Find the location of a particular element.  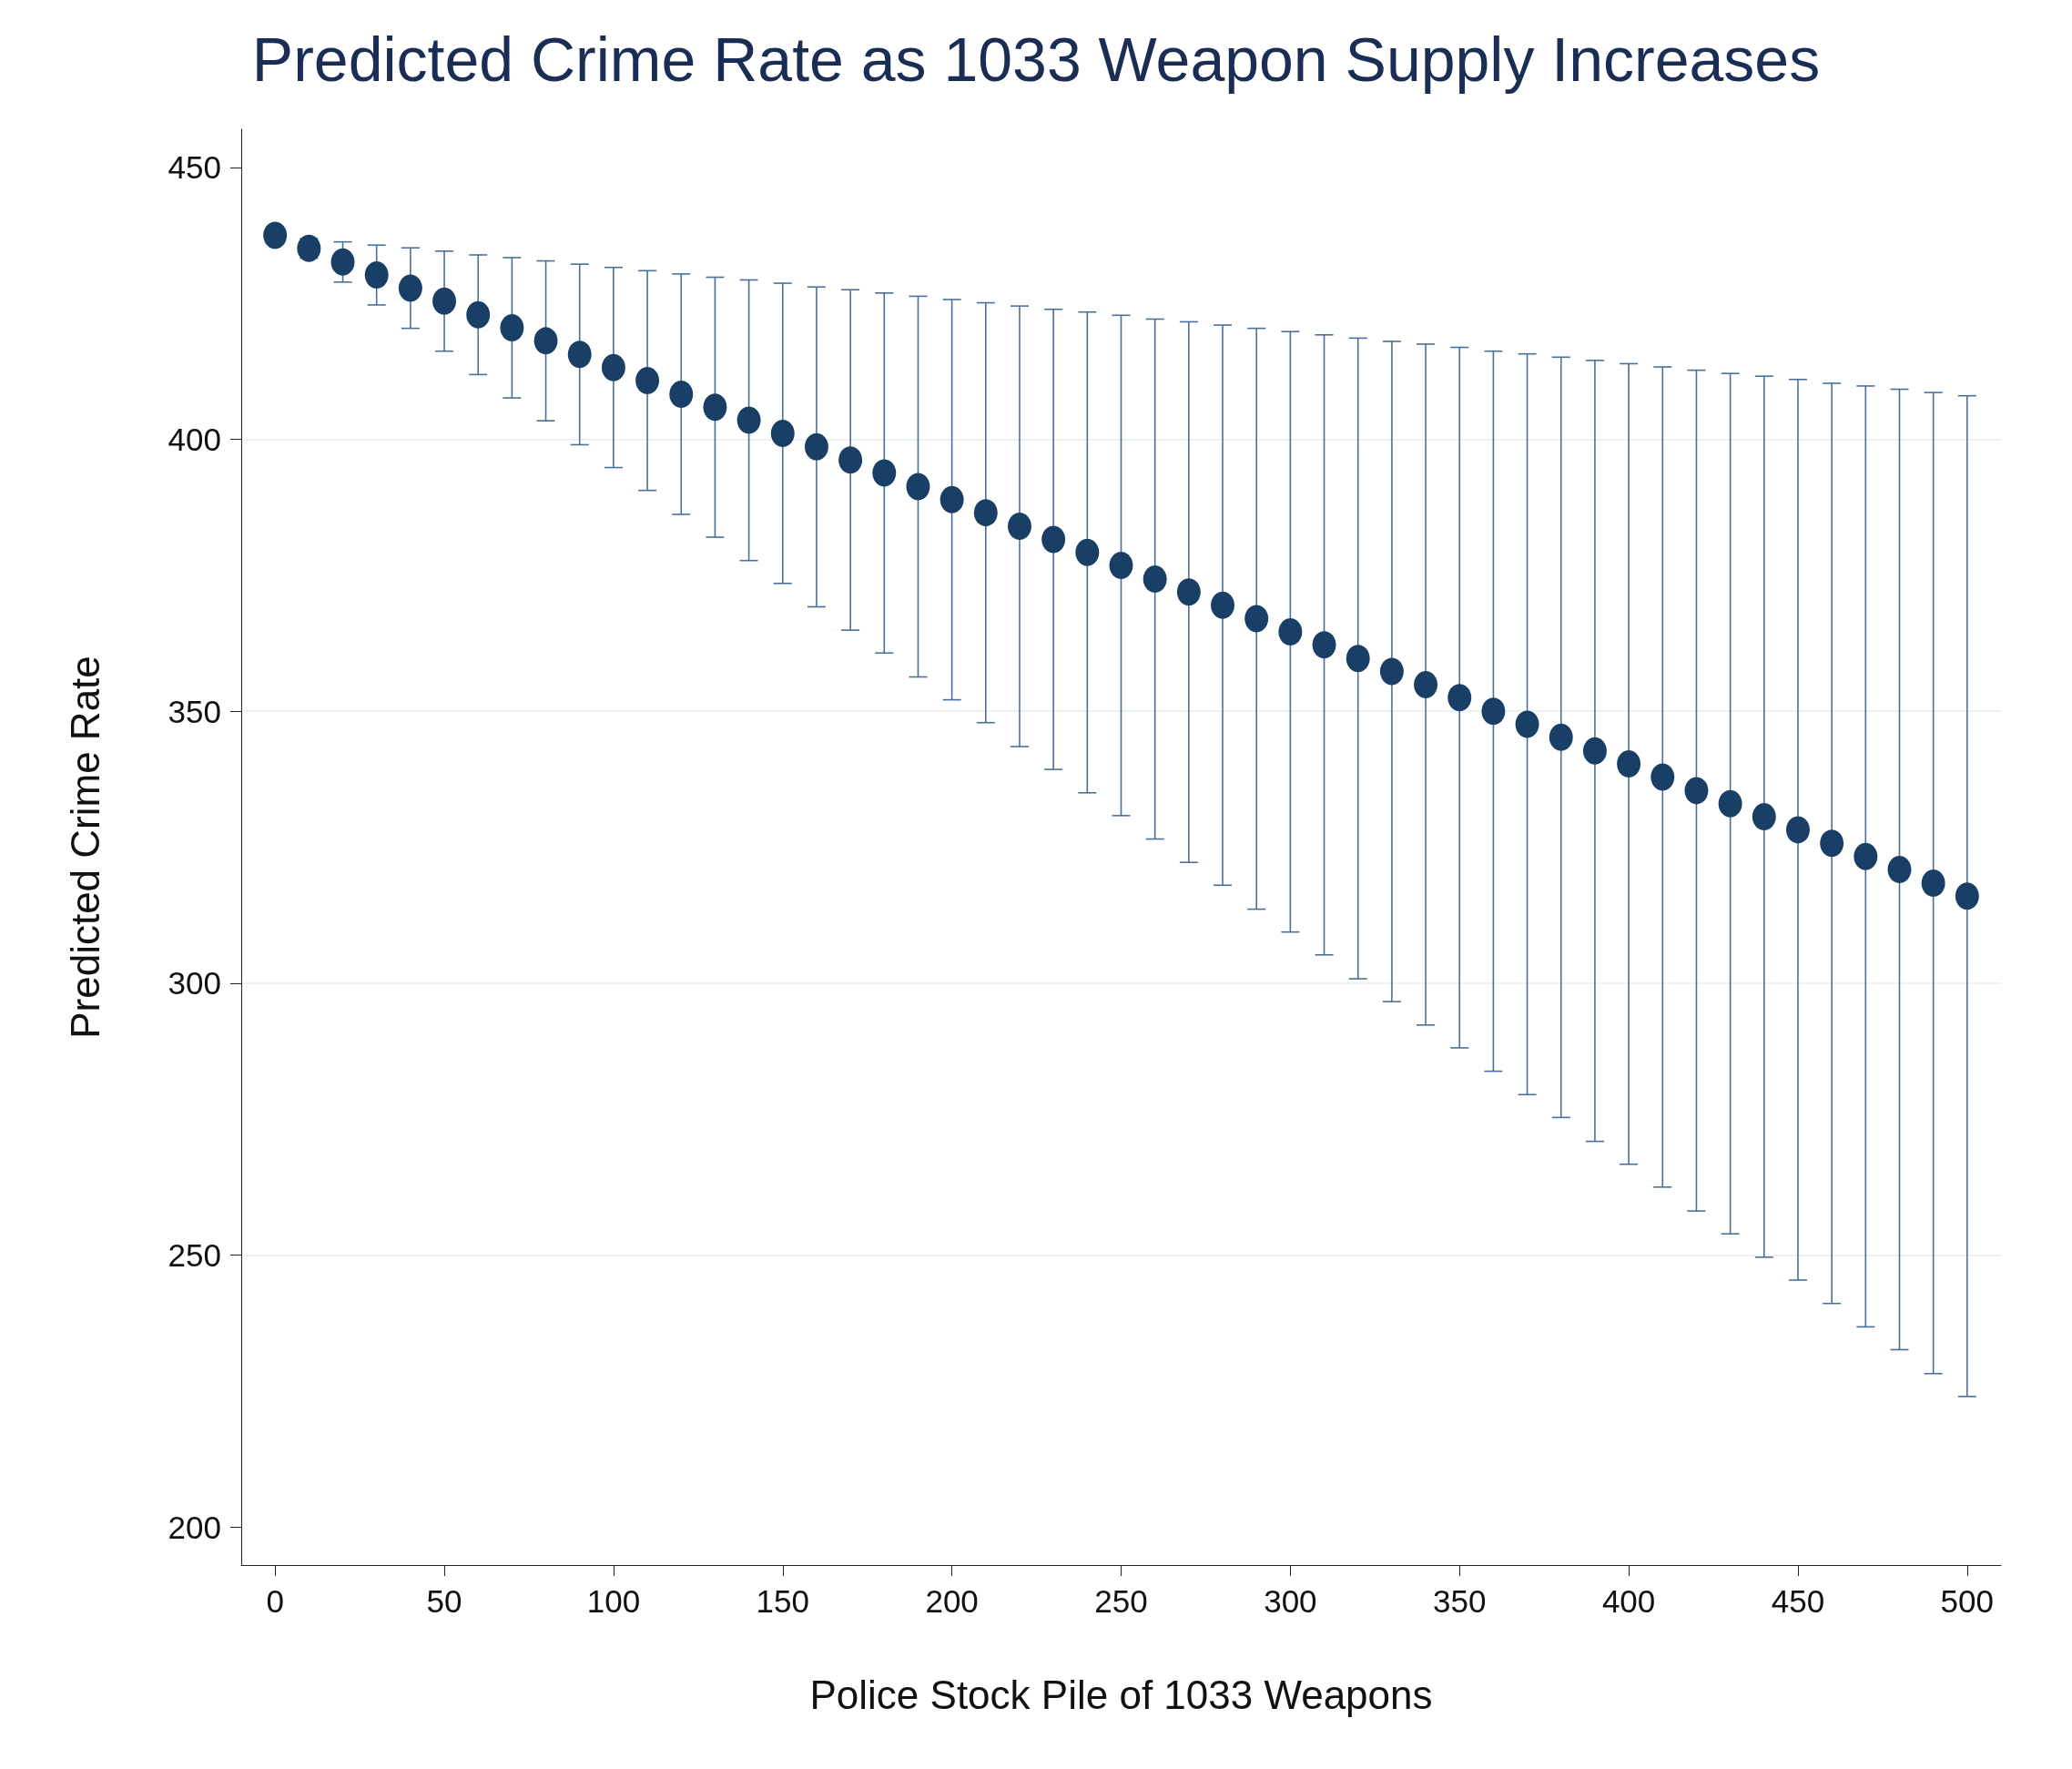

x-tick-label: 200 is located at coordinates (952, 1601).